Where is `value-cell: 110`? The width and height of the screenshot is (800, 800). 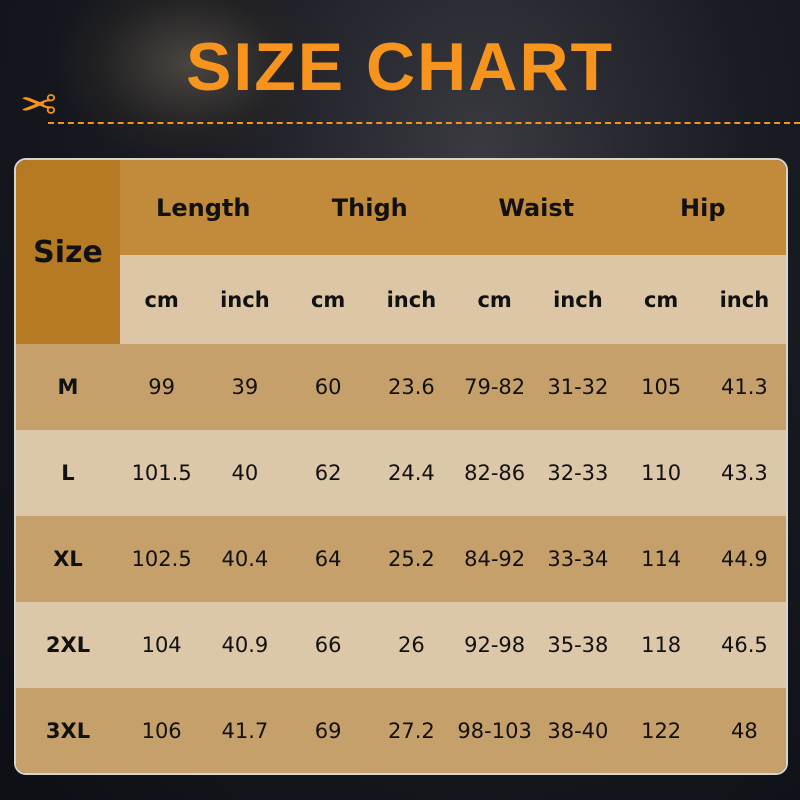 value-cell: 110 is located at coordinates (661, 473).